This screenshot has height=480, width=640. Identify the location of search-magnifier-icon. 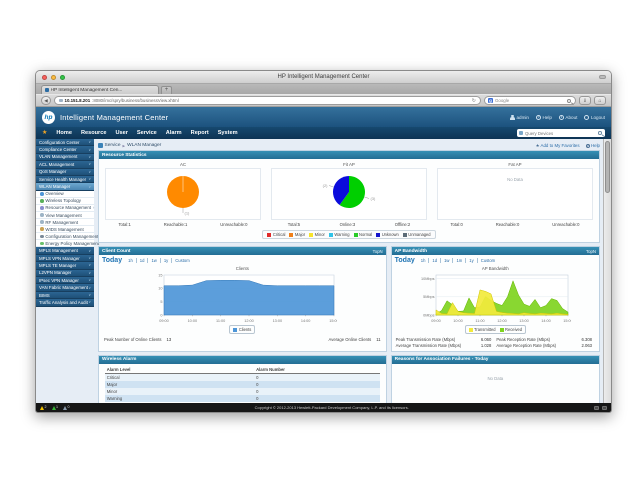
(569, 100).